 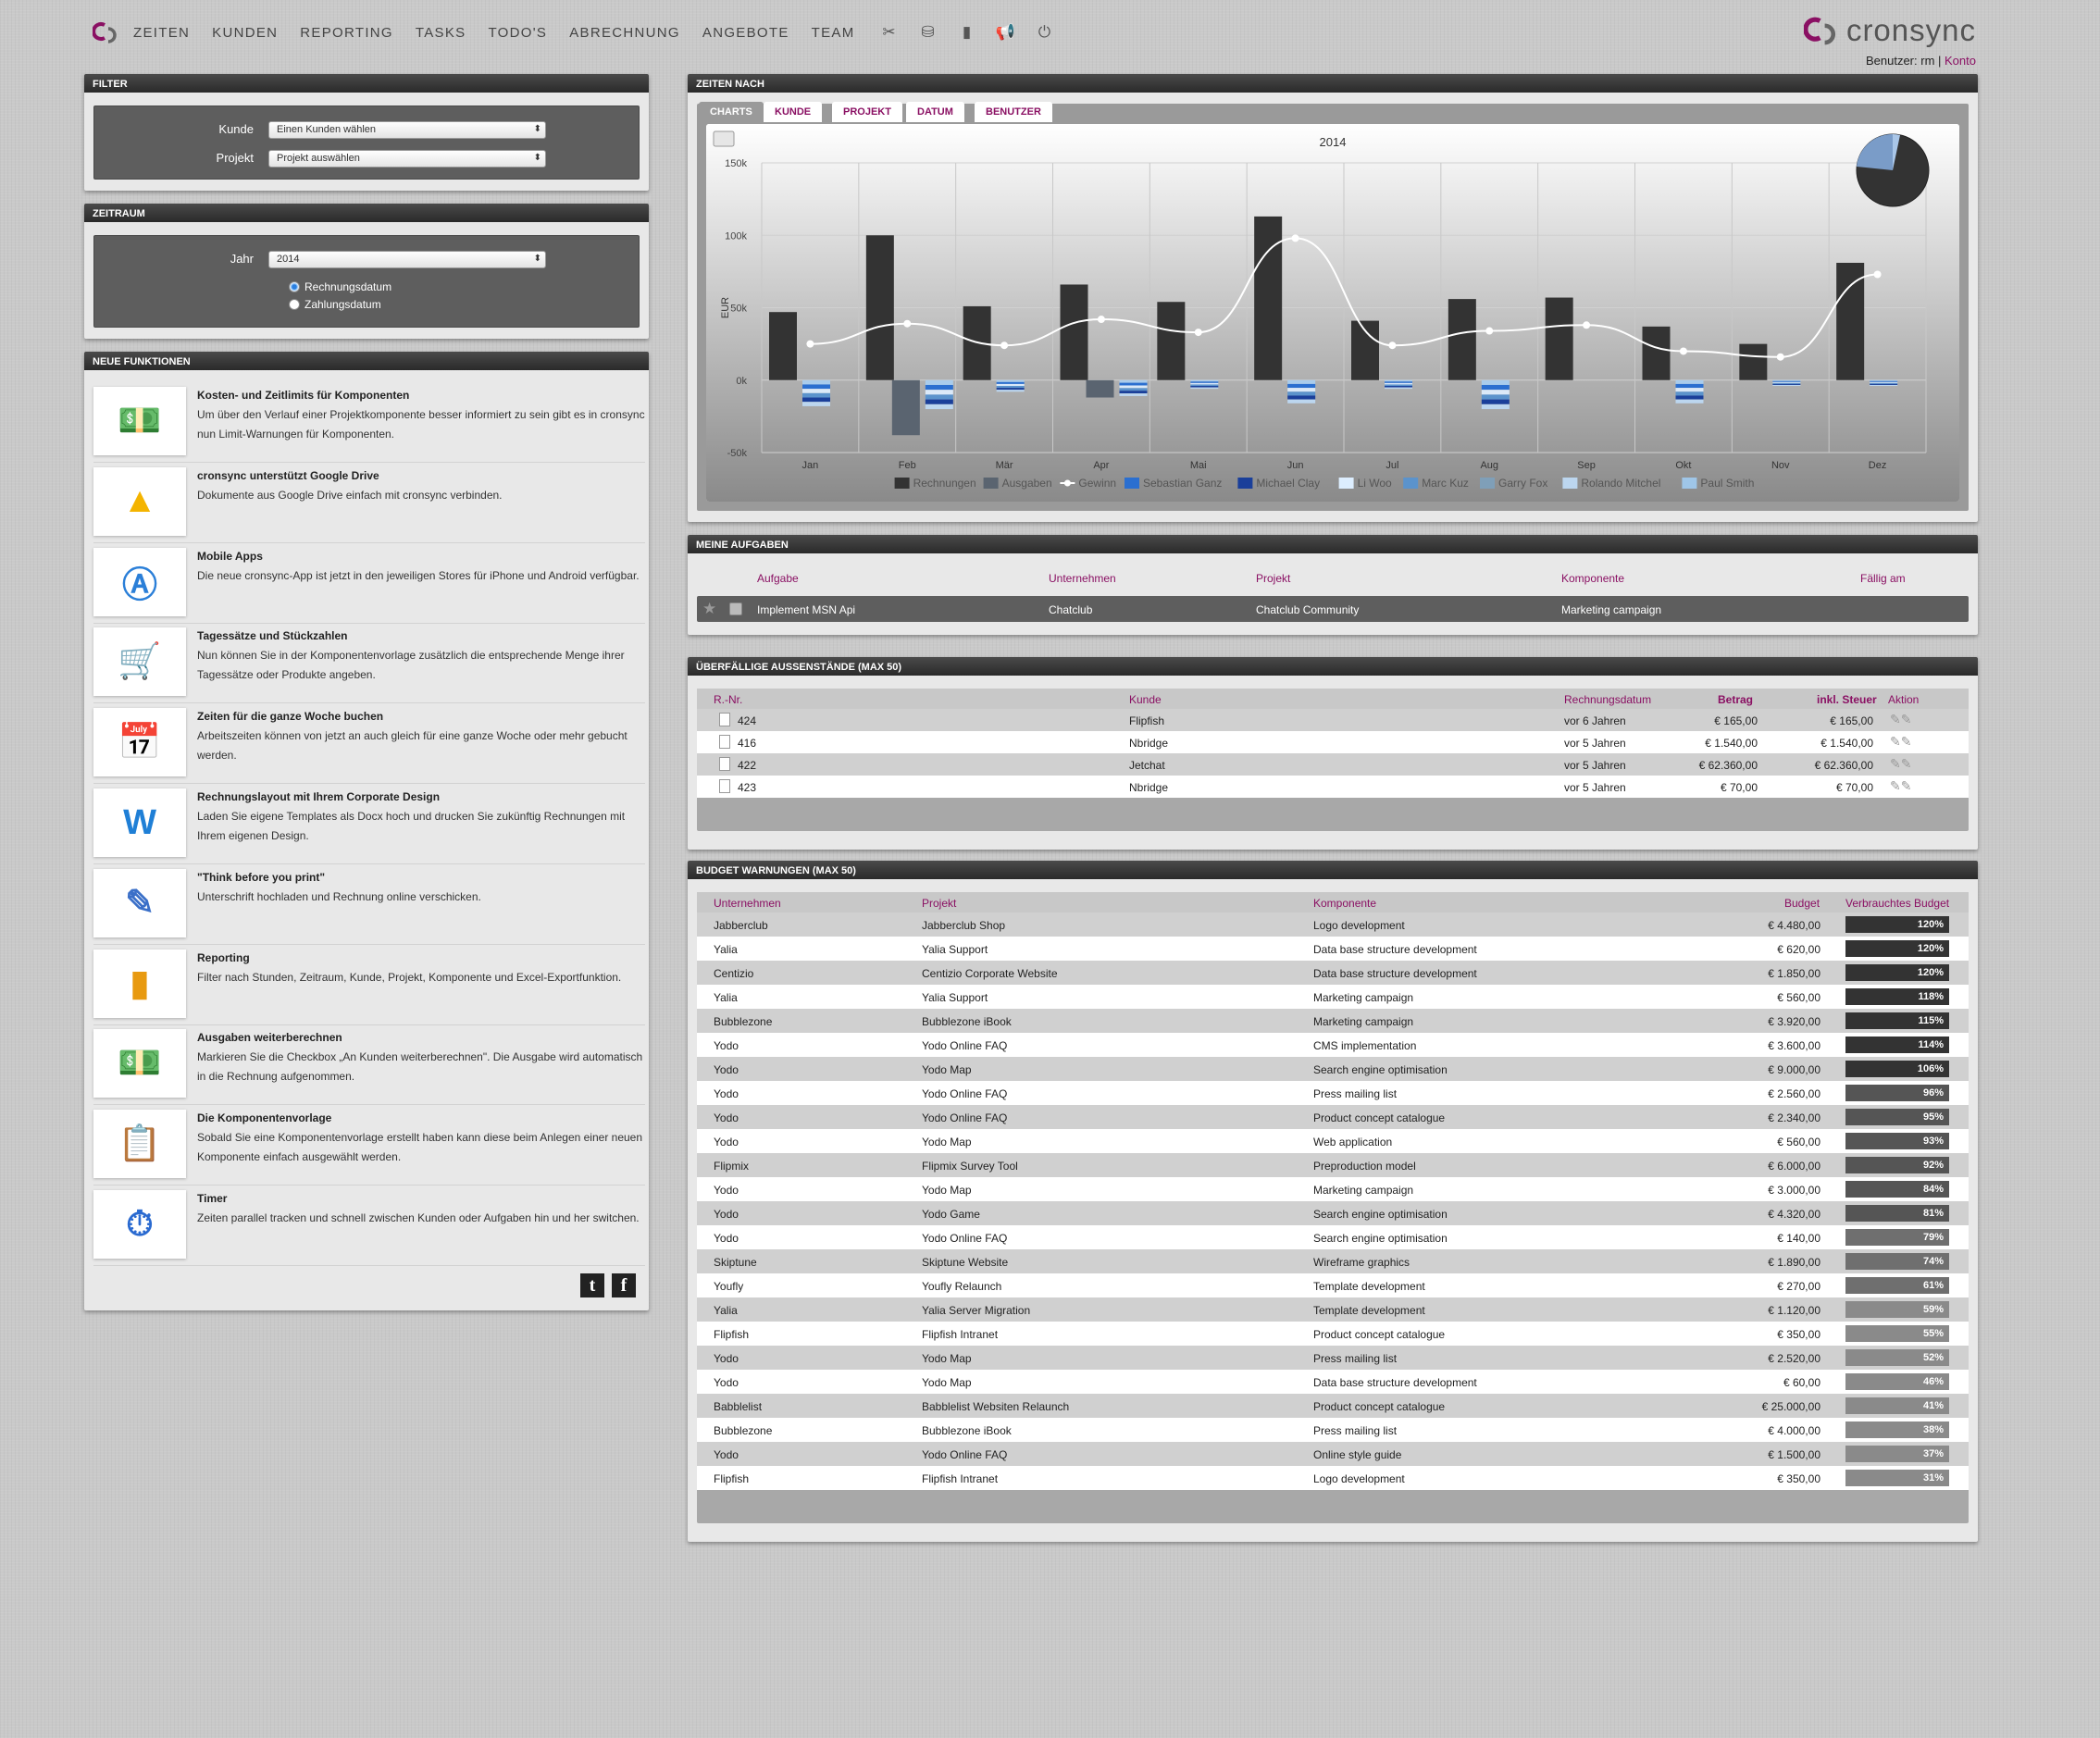 I want to click on legend-item: Li Woo, so click(x=1375, y=483).